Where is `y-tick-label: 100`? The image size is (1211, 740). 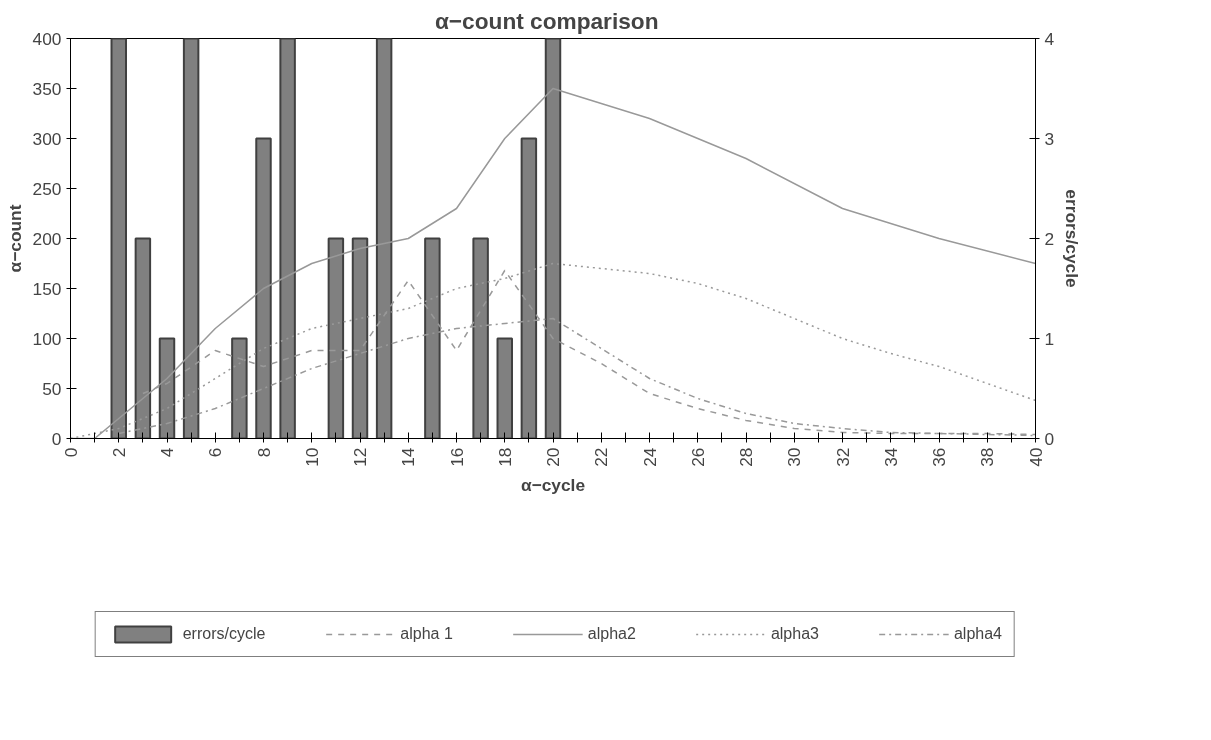
y-tick-label: 100 is located at coordinates (47, 338).